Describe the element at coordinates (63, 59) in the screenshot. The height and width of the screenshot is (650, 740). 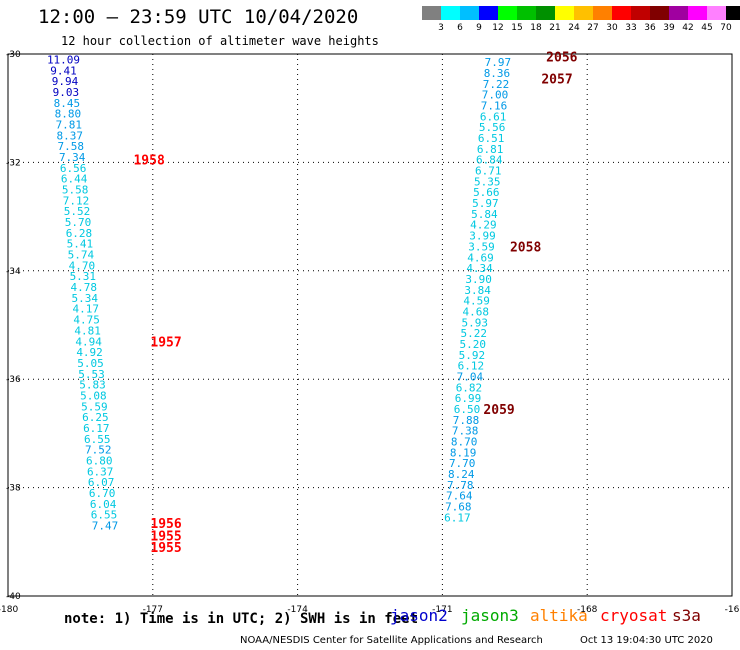
I see `swh-value-label: 11.09` at that location.